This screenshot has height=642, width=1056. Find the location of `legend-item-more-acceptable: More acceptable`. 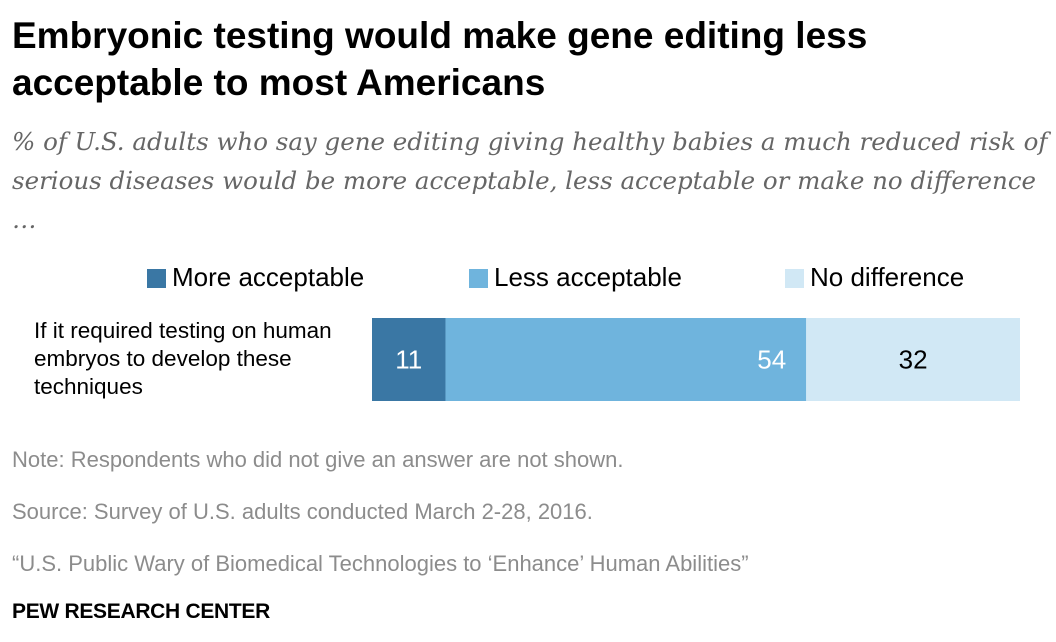

legend-item-more-acceptable: More acceptable is located at coordinates (255, 277).